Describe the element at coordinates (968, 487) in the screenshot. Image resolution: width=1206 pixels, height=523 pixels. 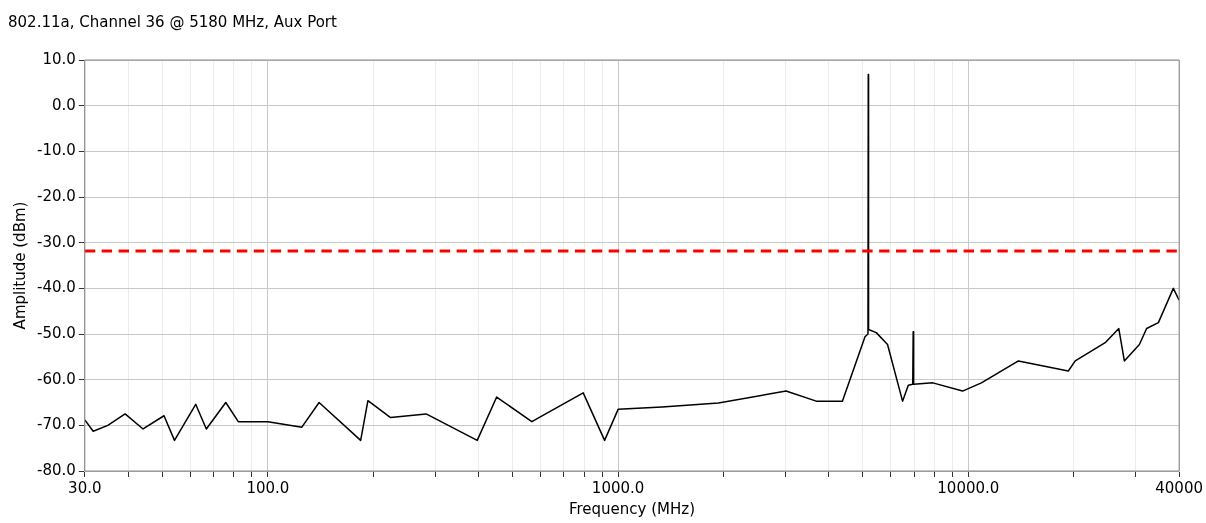
I see `x-tick-label: 10000.0` at that location.